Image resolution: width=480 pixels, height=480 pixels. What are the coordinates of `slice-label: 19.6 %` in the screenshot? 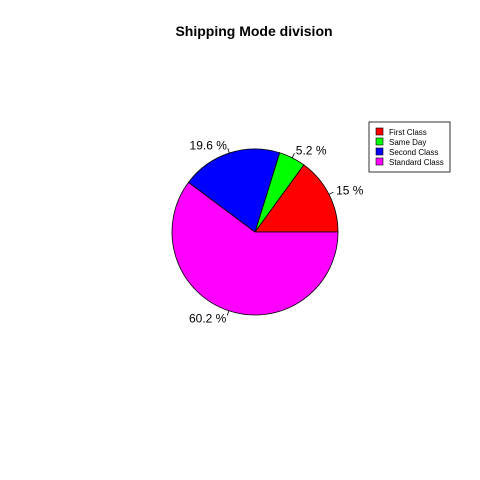 It's located at (209, 145).